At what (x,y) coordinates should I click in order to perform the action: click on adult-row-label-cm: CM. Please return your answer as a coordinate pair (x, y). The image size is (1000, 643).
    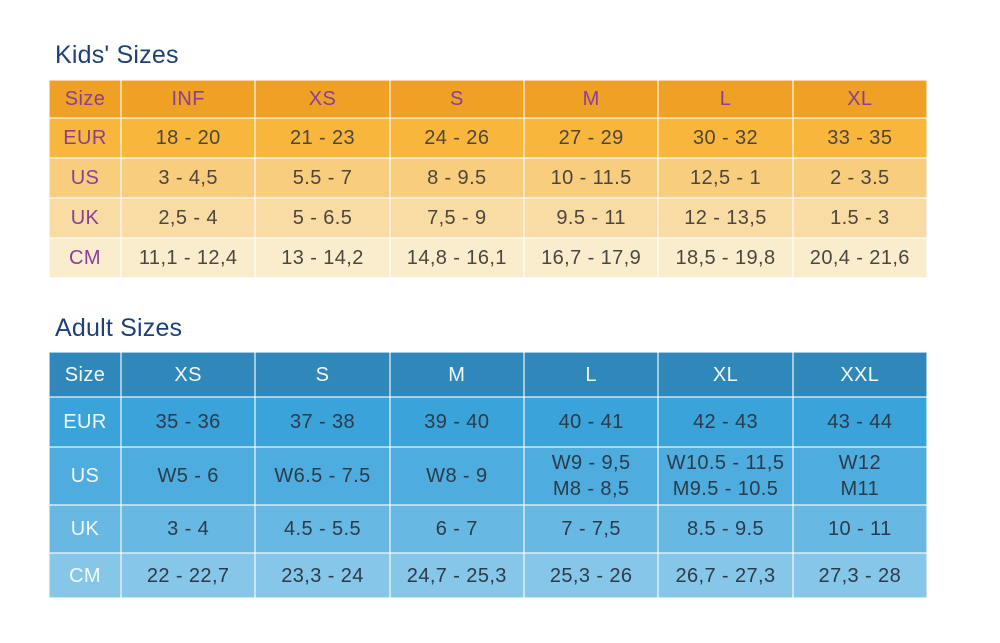
    Looking at the image, I should click on (85, 575).